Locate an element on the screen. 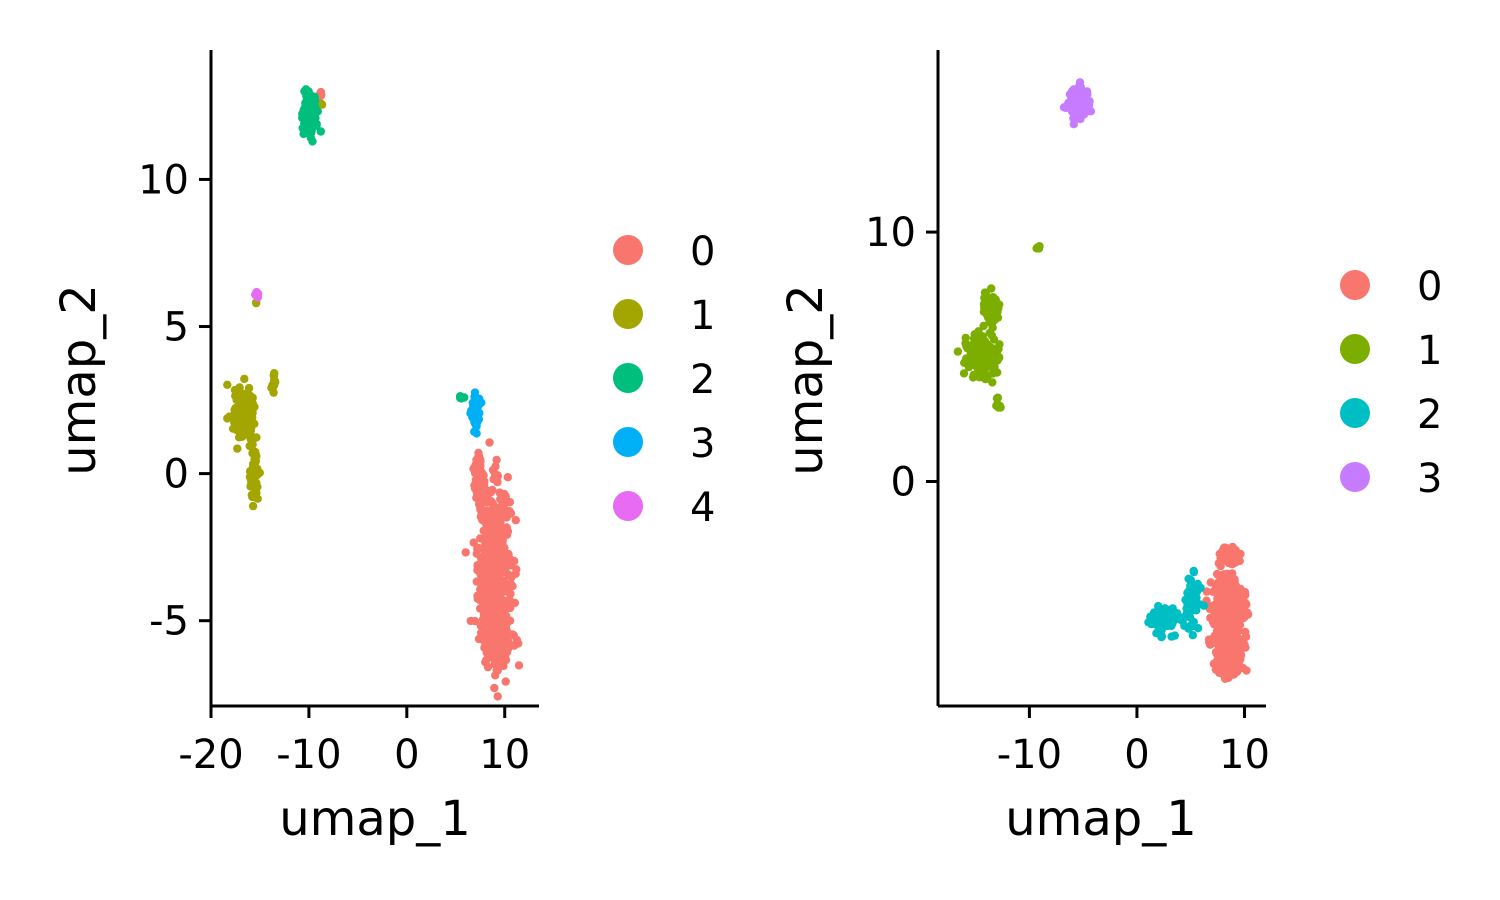 The height and width of the screenshot is (900, 1500). legend-label: 0 is located at coordinates (702, 252).